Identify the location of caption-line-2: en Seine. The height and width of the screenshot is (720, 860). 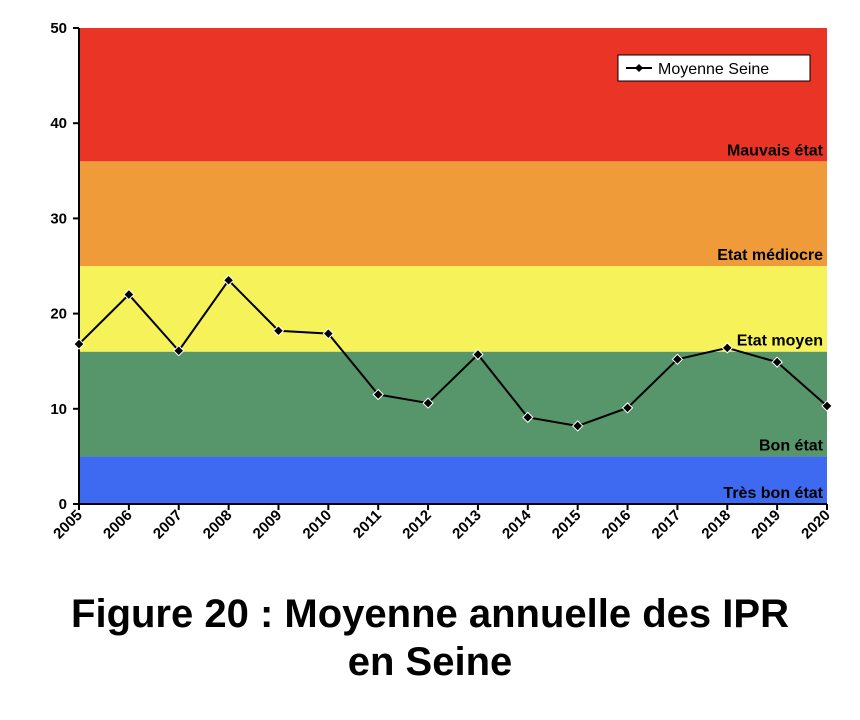
(430, 662).